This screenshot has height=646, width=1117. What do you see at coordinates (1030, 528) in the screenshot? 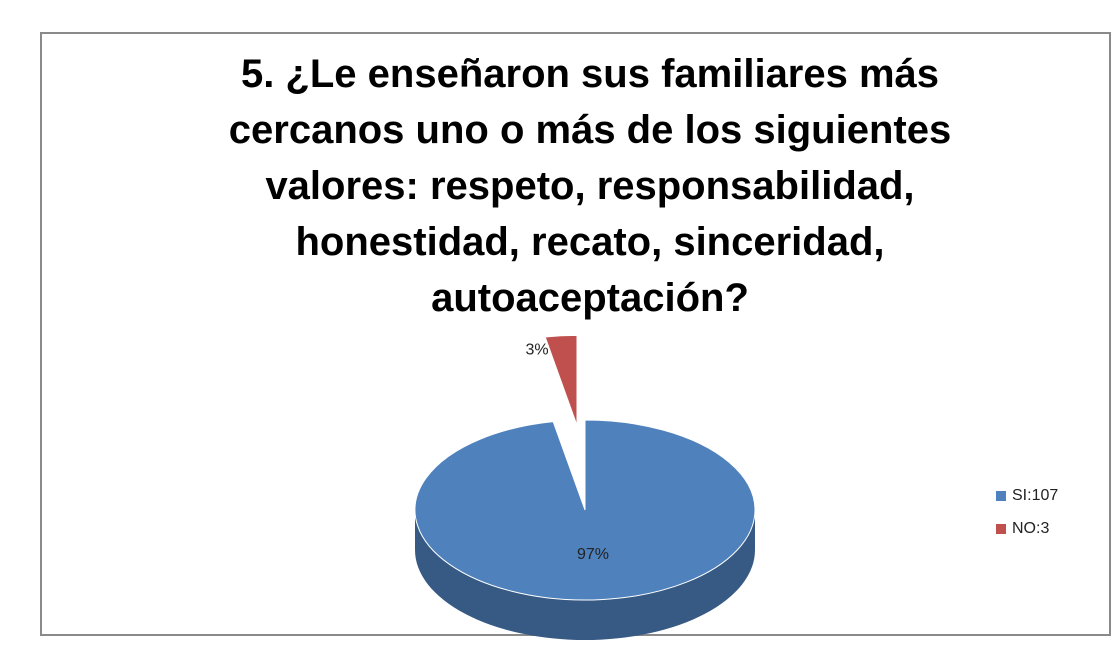
I see `legend-label: NO:3` at bounding box center [1030, 528].